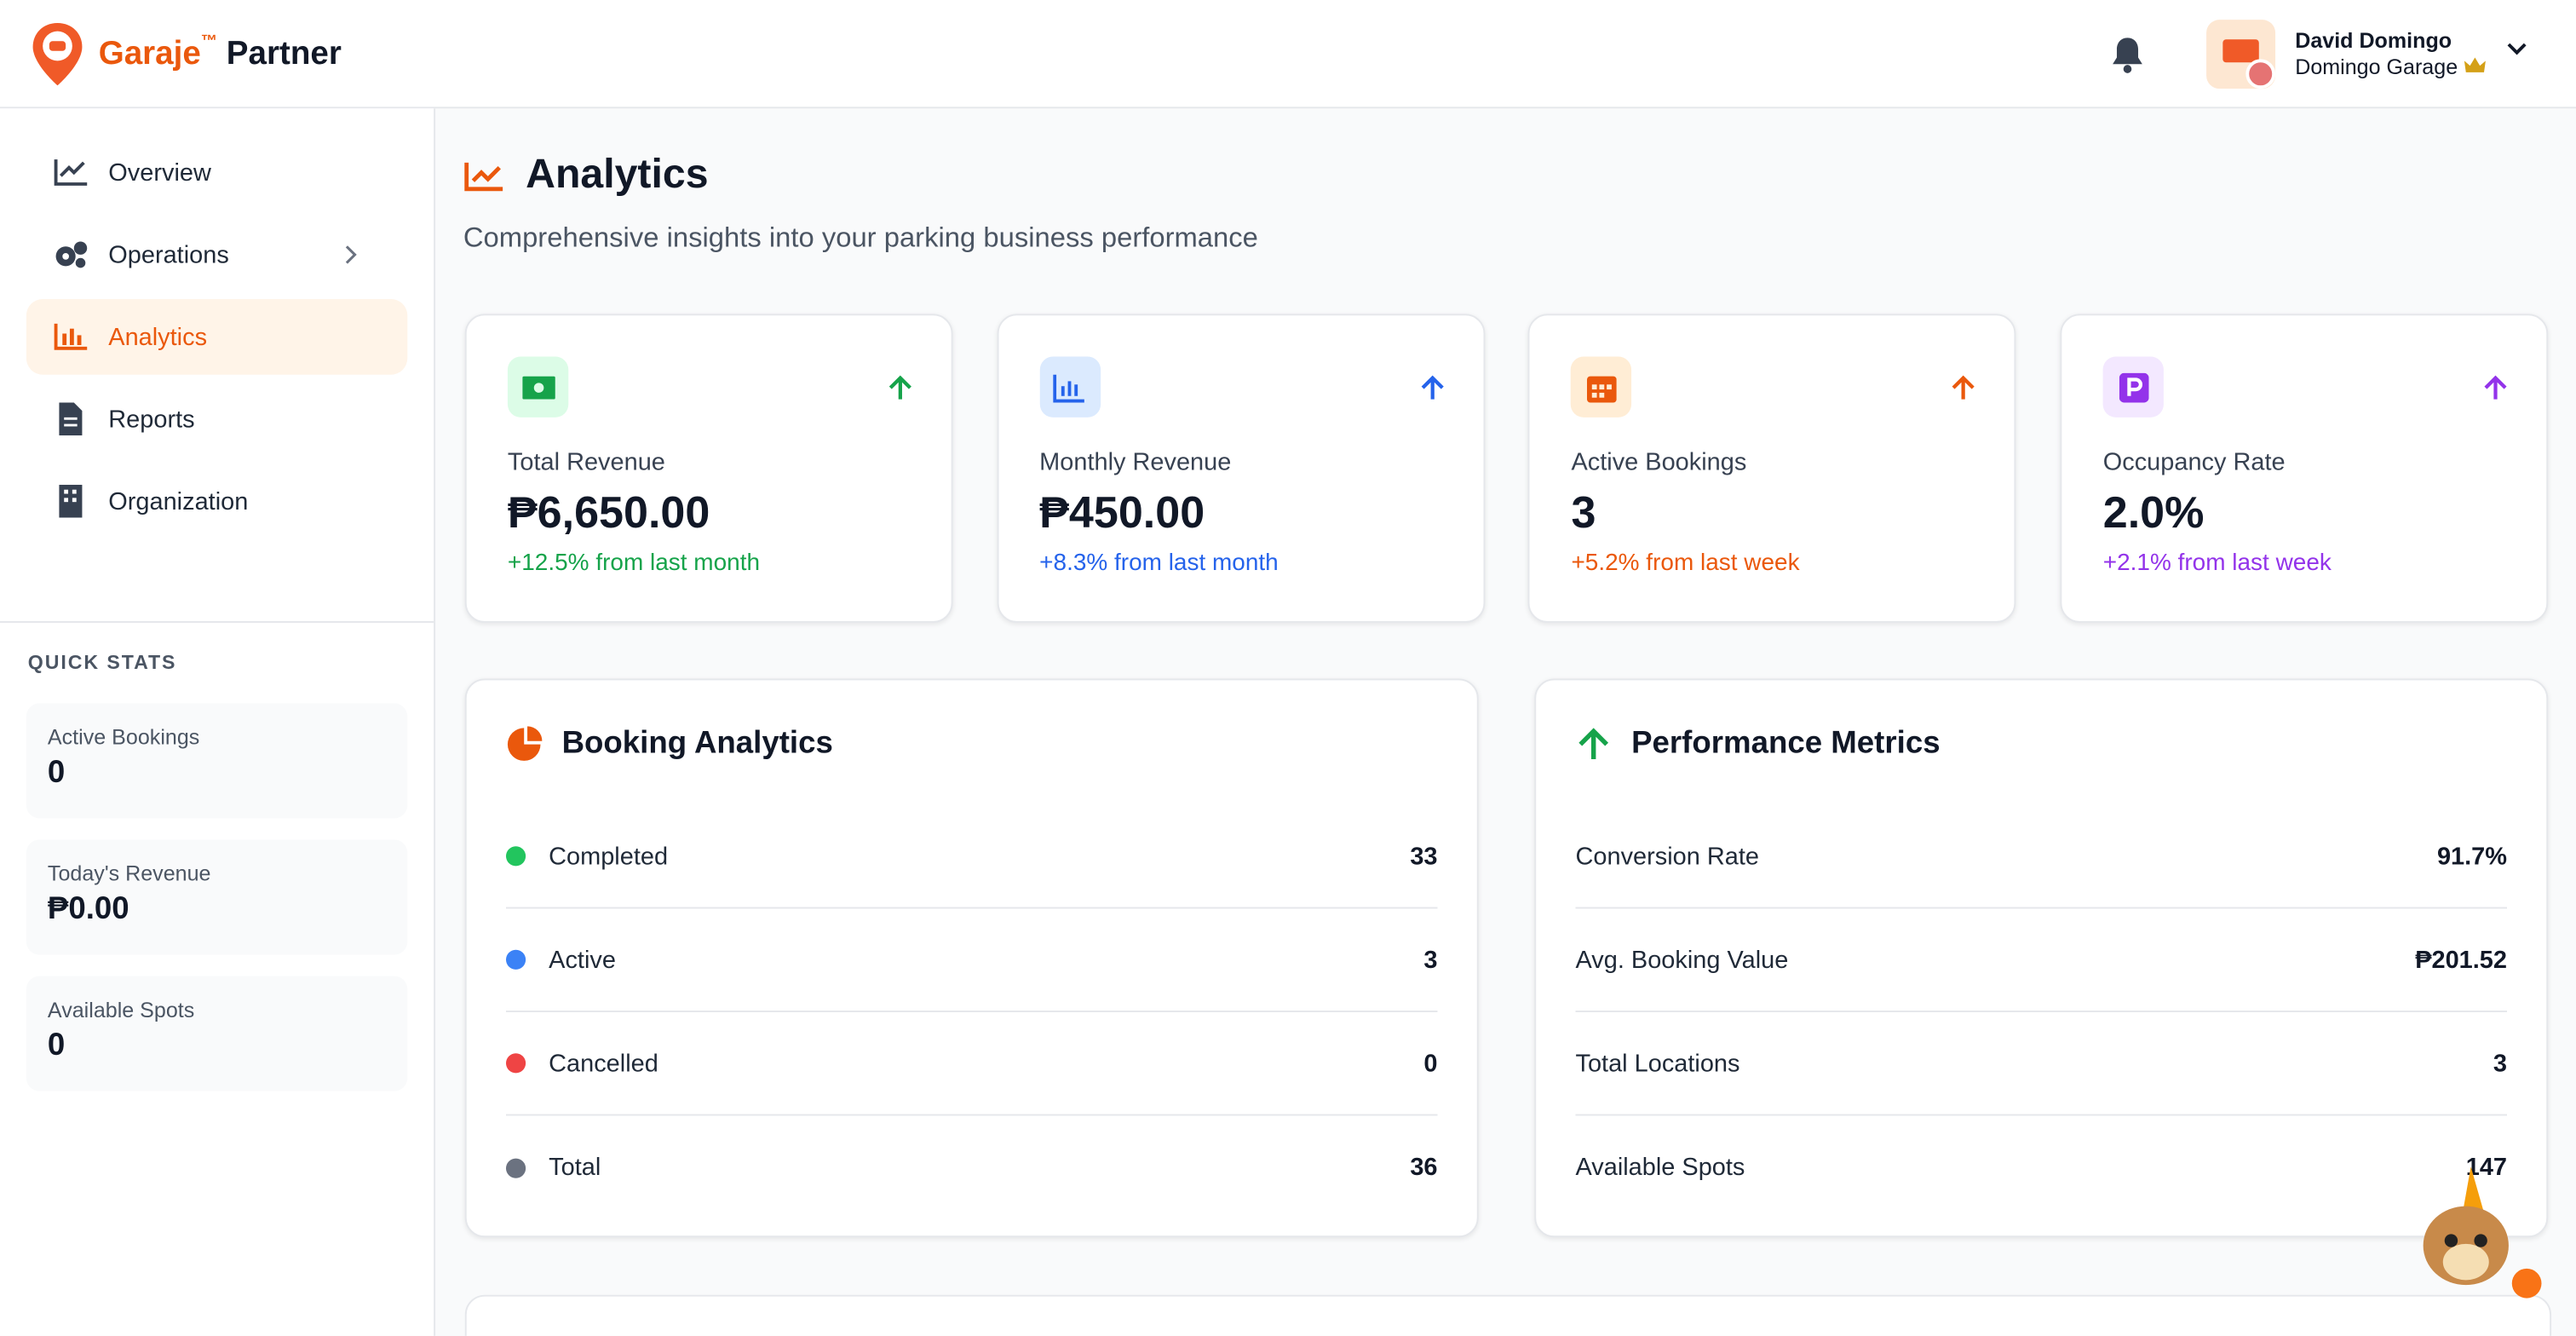 The image size is (2576, 1336). Describe the element at coordinates (972, 1166) in the screenshot. I see `row: Total 36` at that location.